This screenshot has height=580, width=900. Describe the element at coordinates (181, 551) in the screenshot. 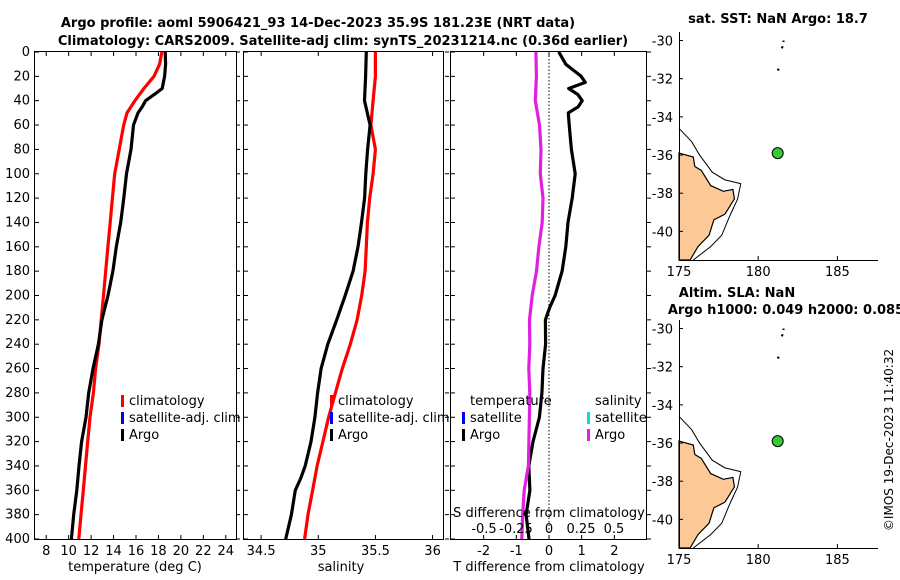

I see `x-tick-label: 20` at that location.